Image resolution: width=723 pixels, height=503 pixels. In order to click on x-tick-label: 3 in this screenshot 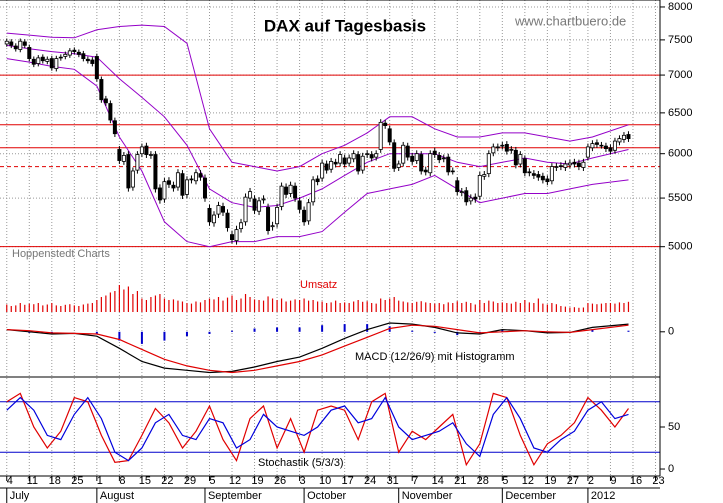, I will do `click(303, 481)`.